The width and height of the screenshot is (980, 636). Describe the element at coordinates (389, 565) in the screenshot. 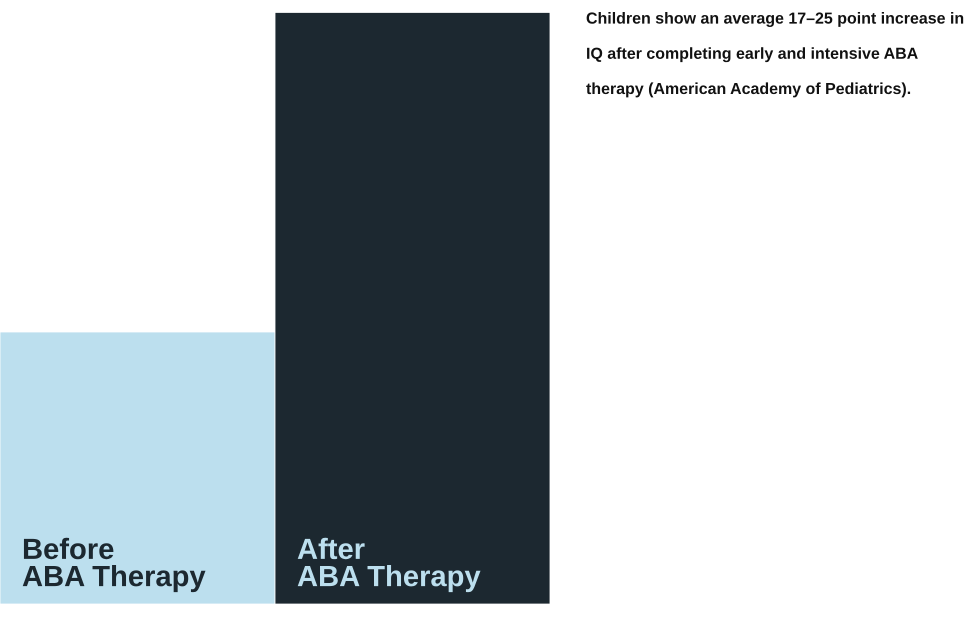

I see `x-tick-label: After ABA Therapy` at that location.